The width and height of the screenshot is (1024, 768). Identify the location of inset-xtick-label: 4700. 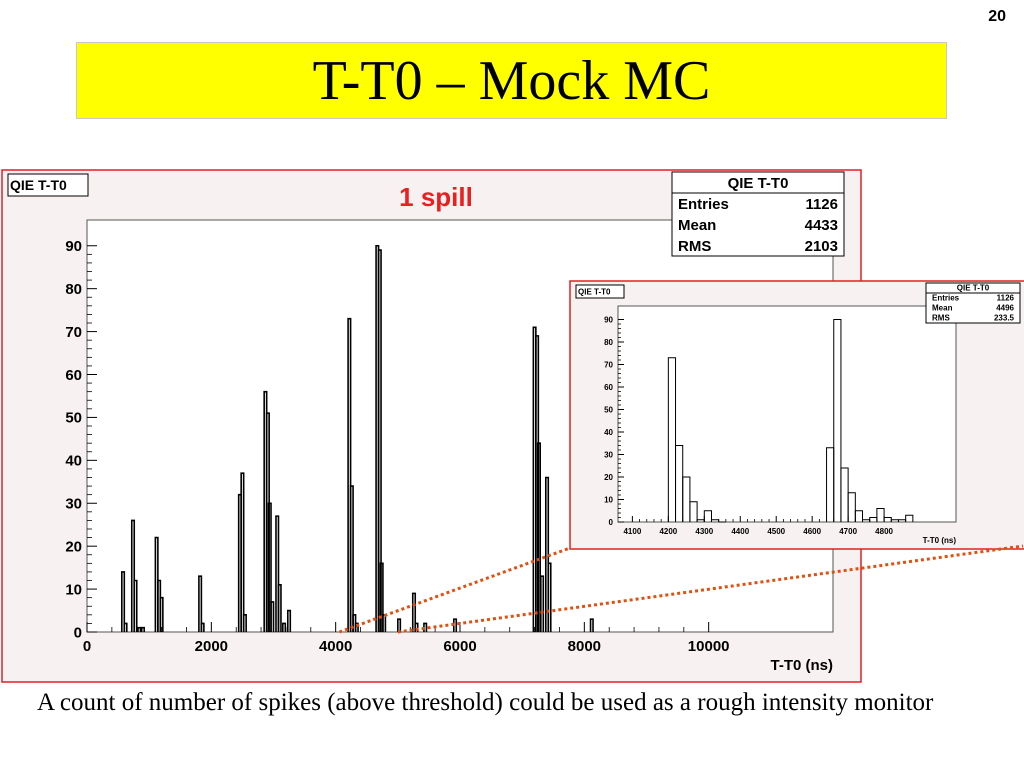
(848, 531).